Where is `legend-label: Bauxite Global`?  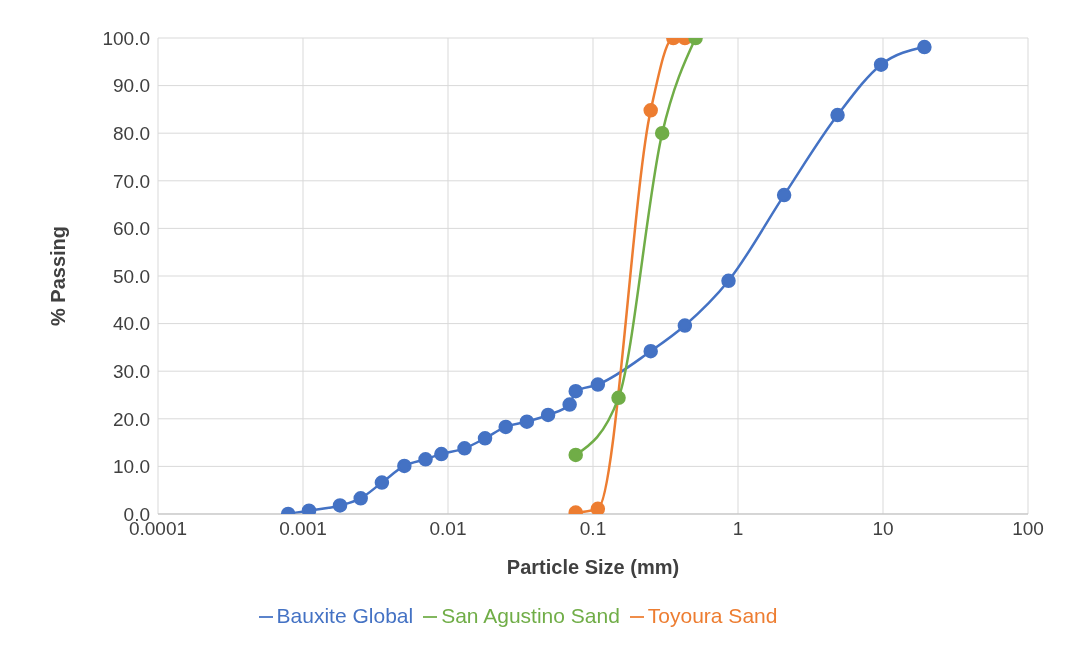 legend-label: Bauxite Global is located at coordinates (345, 615).